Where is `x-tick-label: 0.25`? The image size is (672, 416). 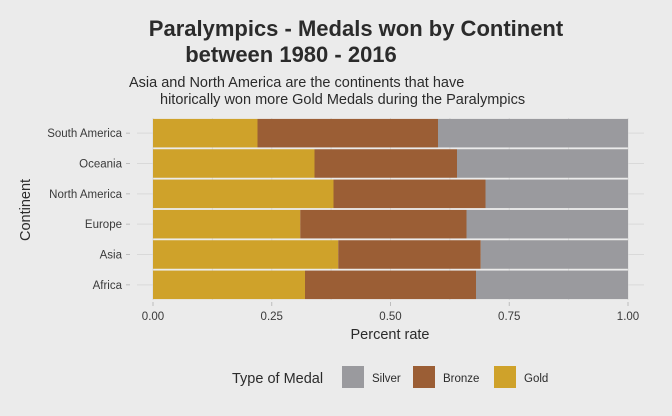
x-tick-label: 0.25 is located at coordinates (272, 317).